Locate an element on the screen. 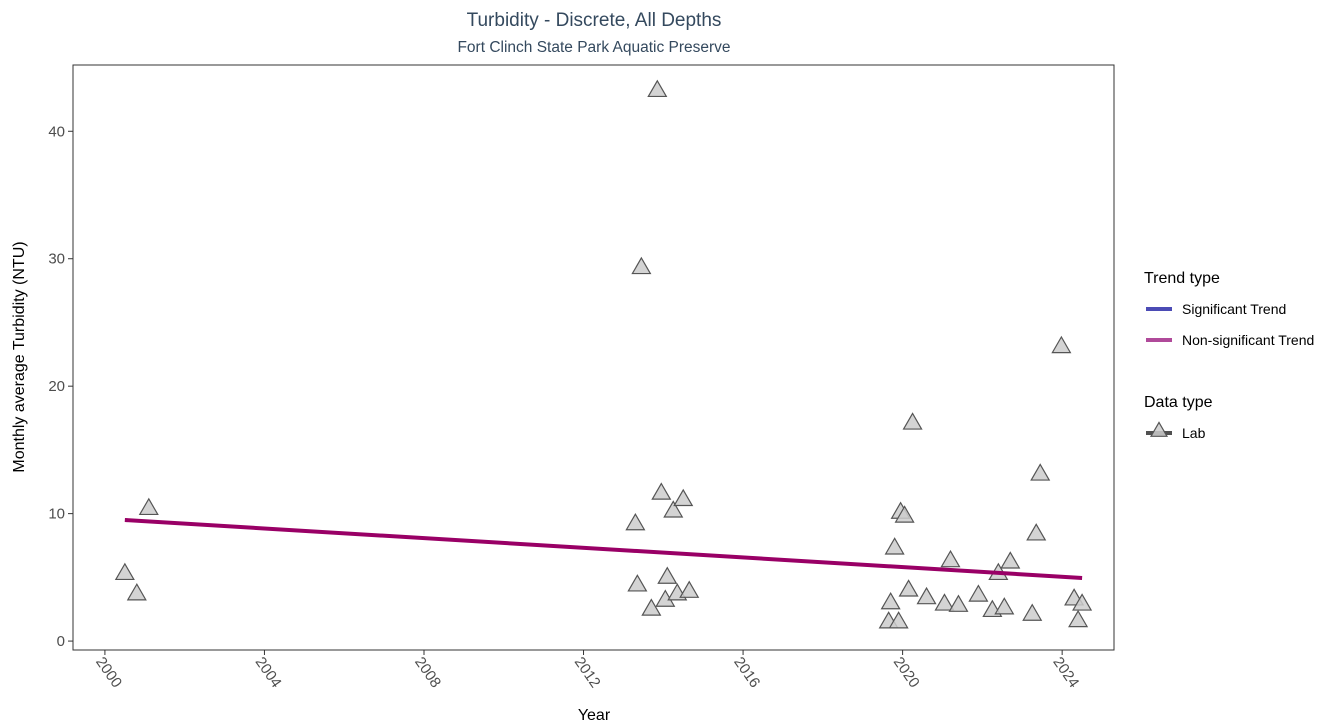 Image resolution: width=1343 pixels, height=728 pixels. y-tick-label: 0 is located at coordinates (61, 641).